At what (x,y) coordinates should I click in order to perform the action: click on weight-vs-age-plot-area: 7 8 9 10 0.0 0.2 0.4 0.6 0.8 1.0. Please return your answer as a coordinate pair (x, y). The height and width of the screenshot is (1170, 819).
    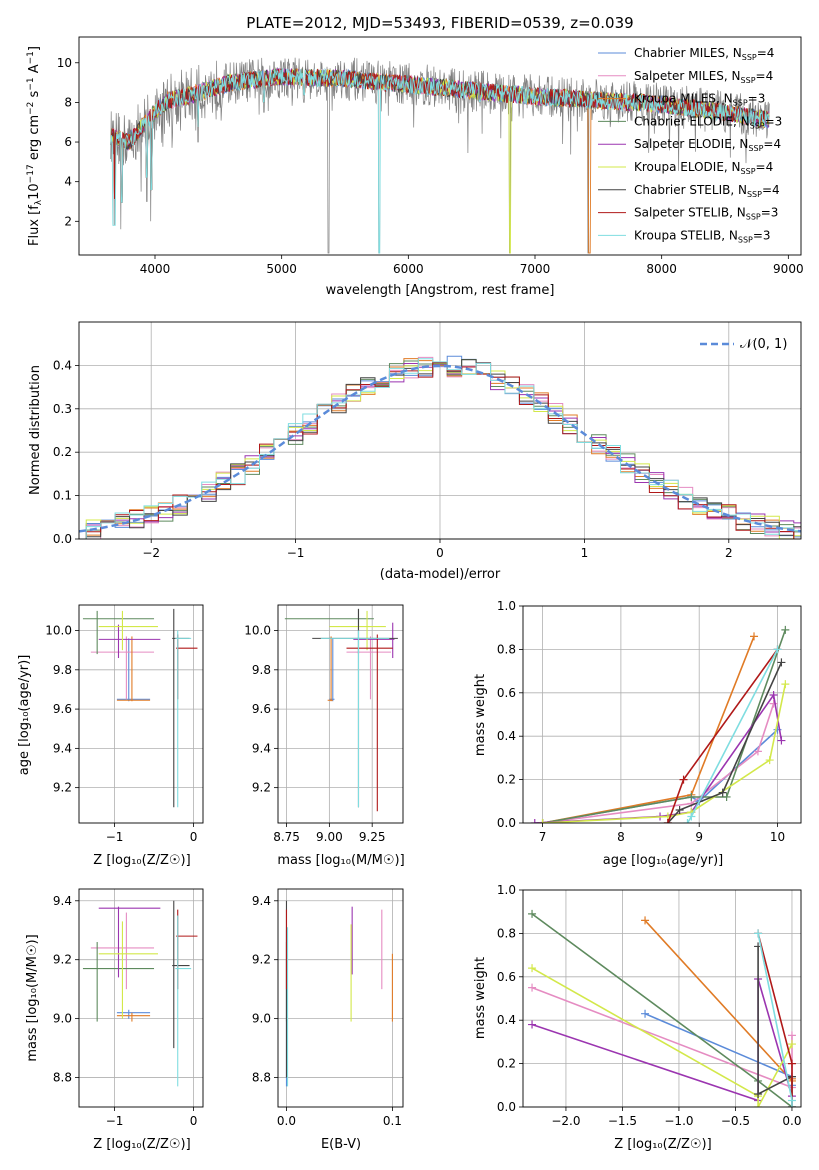
    Looking at the image, I should click on (649, 721).